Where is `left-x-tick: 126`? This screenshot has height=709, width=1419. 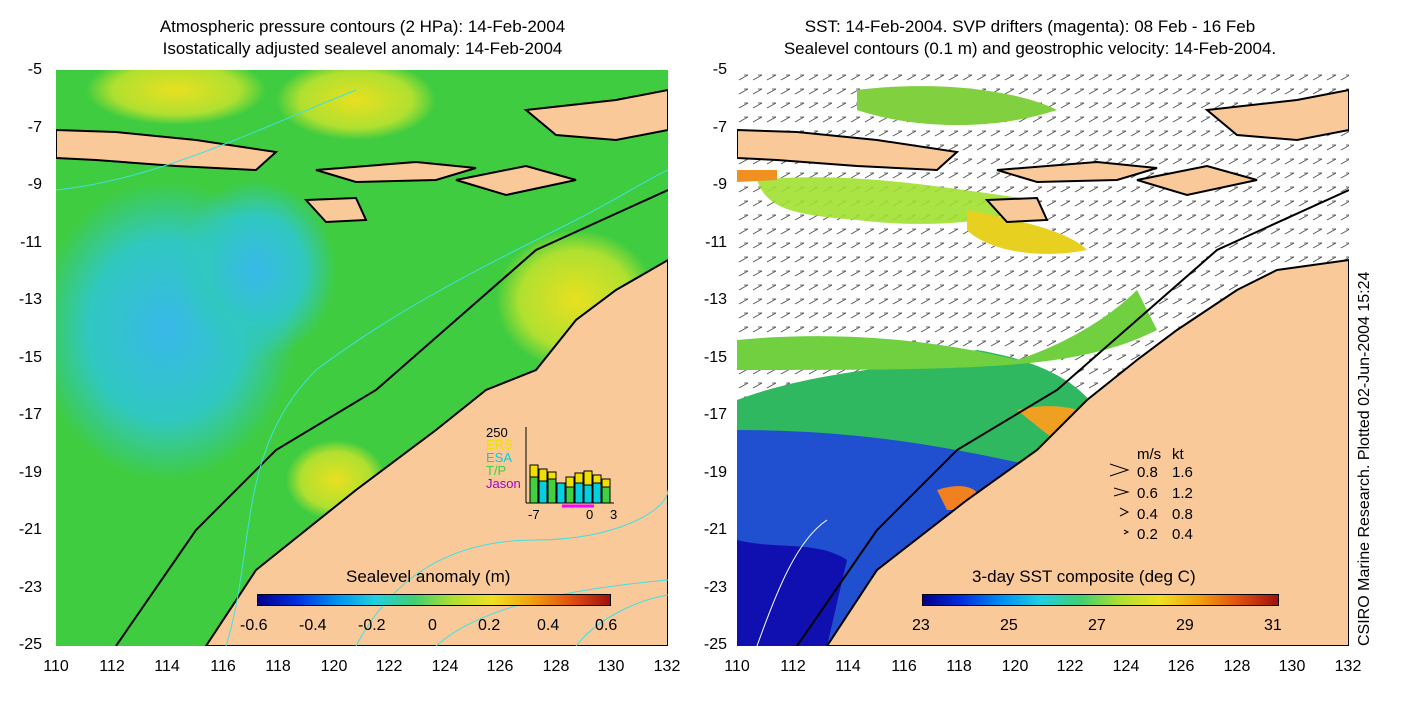
left-x-tick: 126 is located at coordinates (500, 666).